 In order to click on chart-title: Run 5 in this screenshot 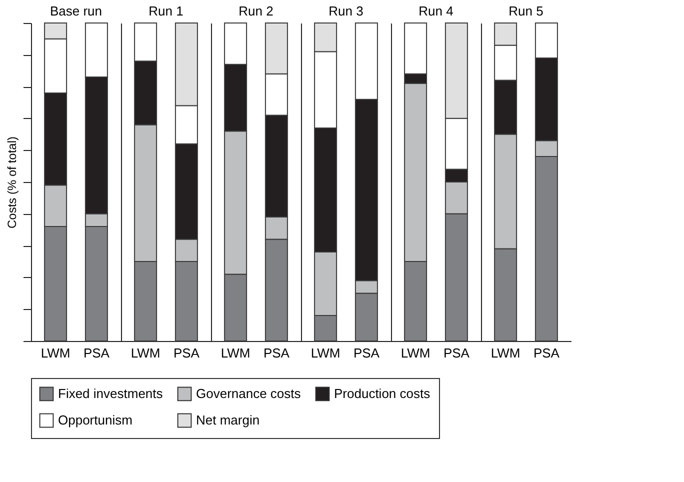, I will do `click(526, 11)`.